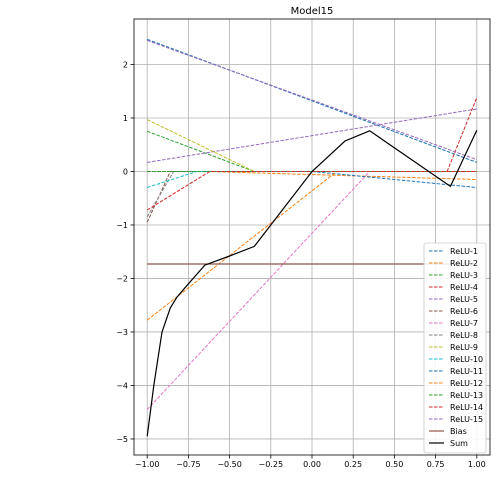 Image resolution: width=500 pixels, height=477 pixels. I want to click on legend-label: ReLU-15, so click(466, 419).